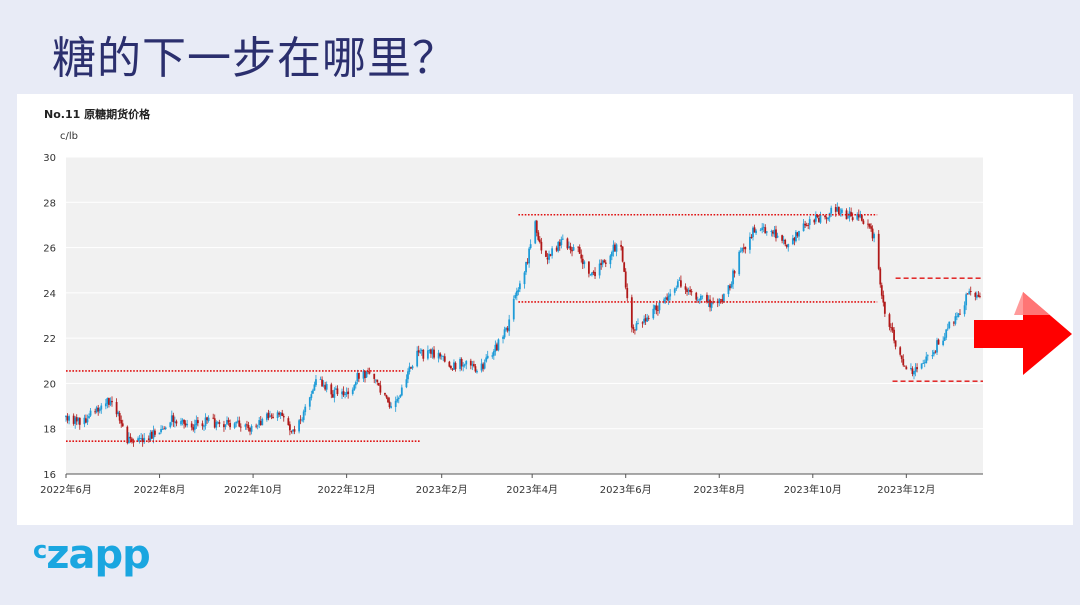 The width and height of the screenshot is (1080, 605). What do you see at coordinates (532, 489) in the screenshot?
I see `x-tick-label: 2023年4月` at bounding box center [532, 489].